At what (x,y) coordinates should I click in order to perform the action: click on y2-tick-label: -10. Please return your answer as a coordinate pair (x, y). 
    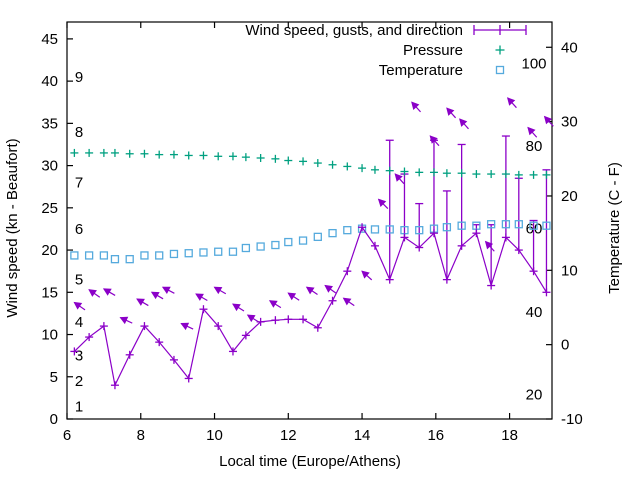
    Looking at the image, I should click on (572, 419).